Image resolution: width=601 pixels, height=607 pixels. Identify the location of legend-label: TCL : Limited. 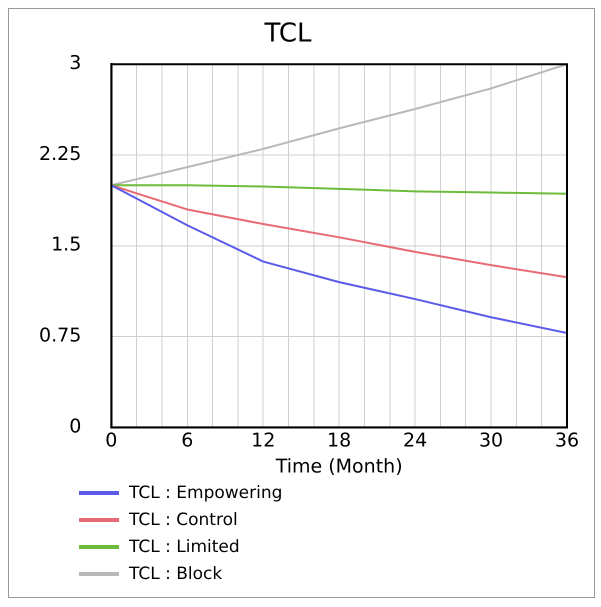
(184, 546).